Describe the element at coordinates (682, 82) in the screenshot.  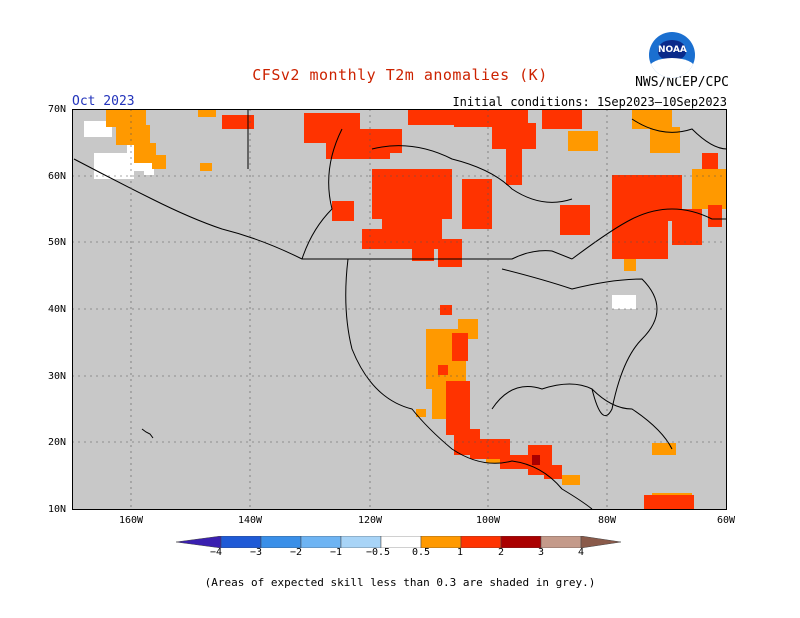
I see `agency-label: NWS/NCEP/CPC` at that location.